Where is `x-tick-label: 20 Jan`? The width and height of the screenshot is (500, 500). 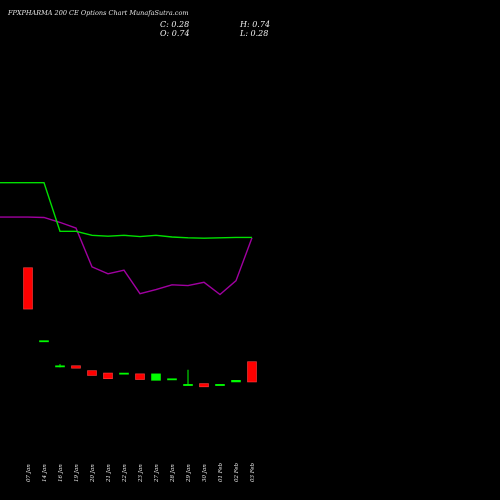
x-tick-label: 20 Jan is located at coordinates (93, 473).